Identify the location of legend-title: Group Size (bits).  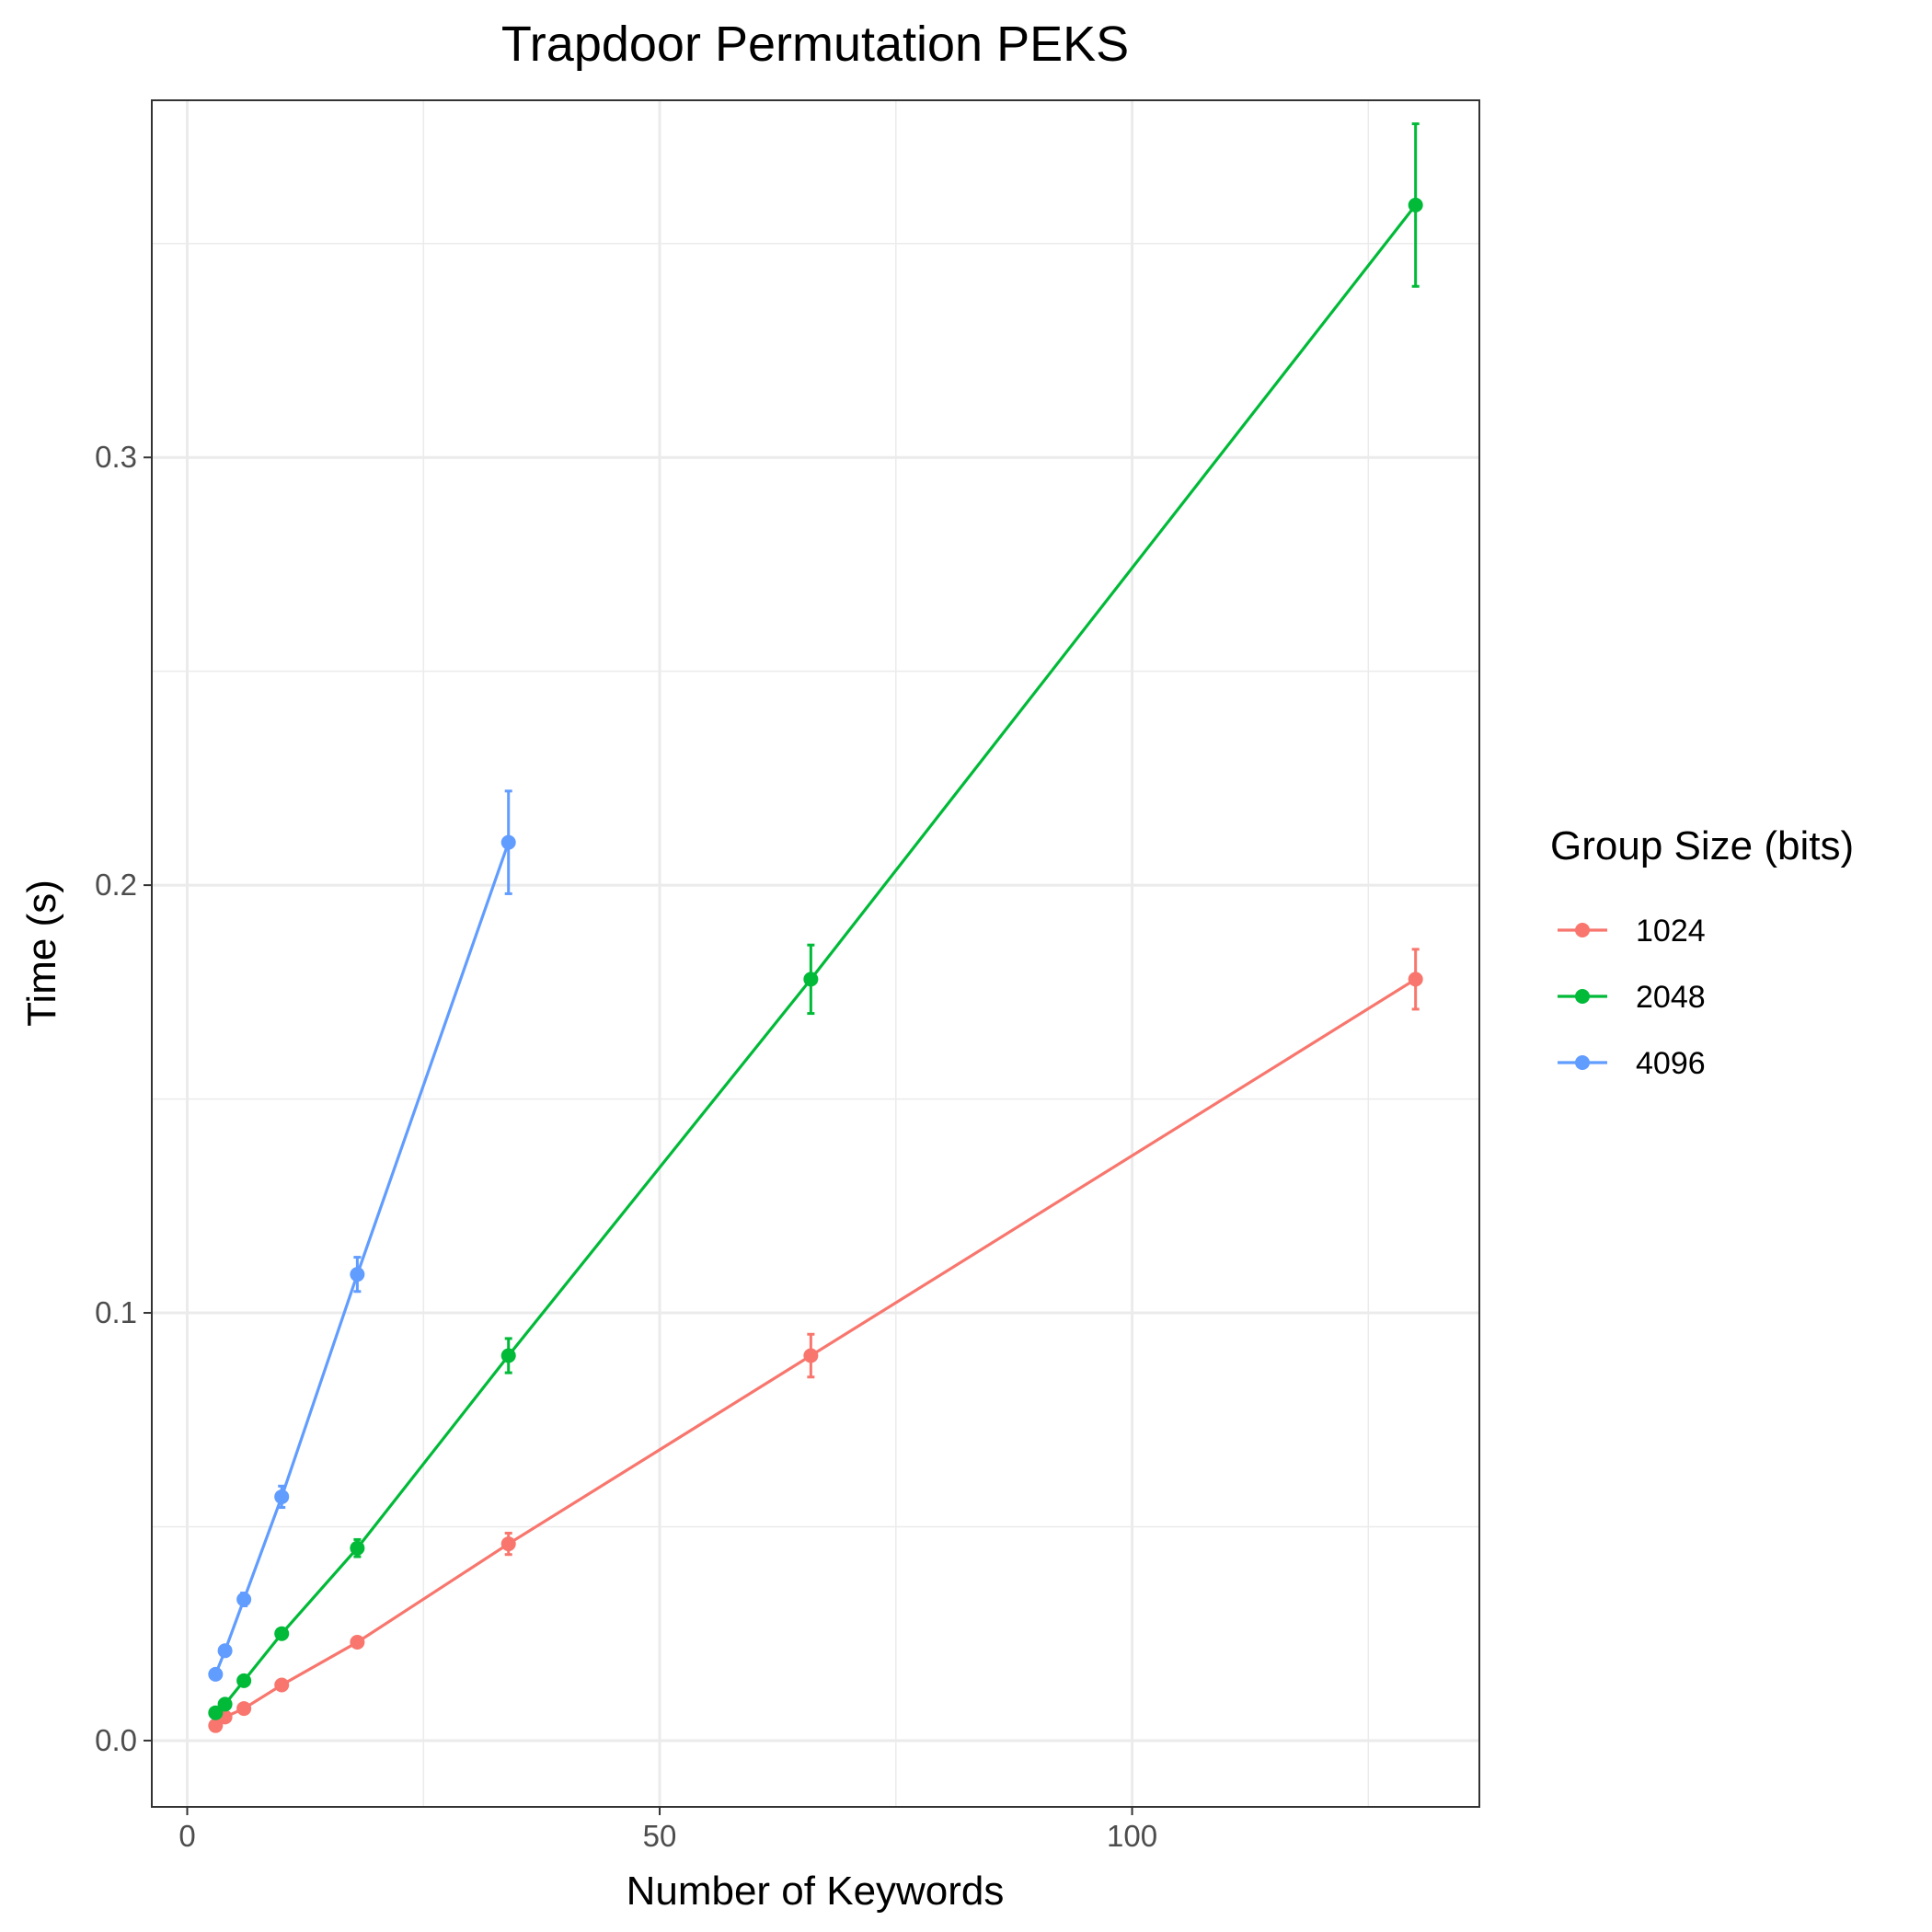
(1702, 845).